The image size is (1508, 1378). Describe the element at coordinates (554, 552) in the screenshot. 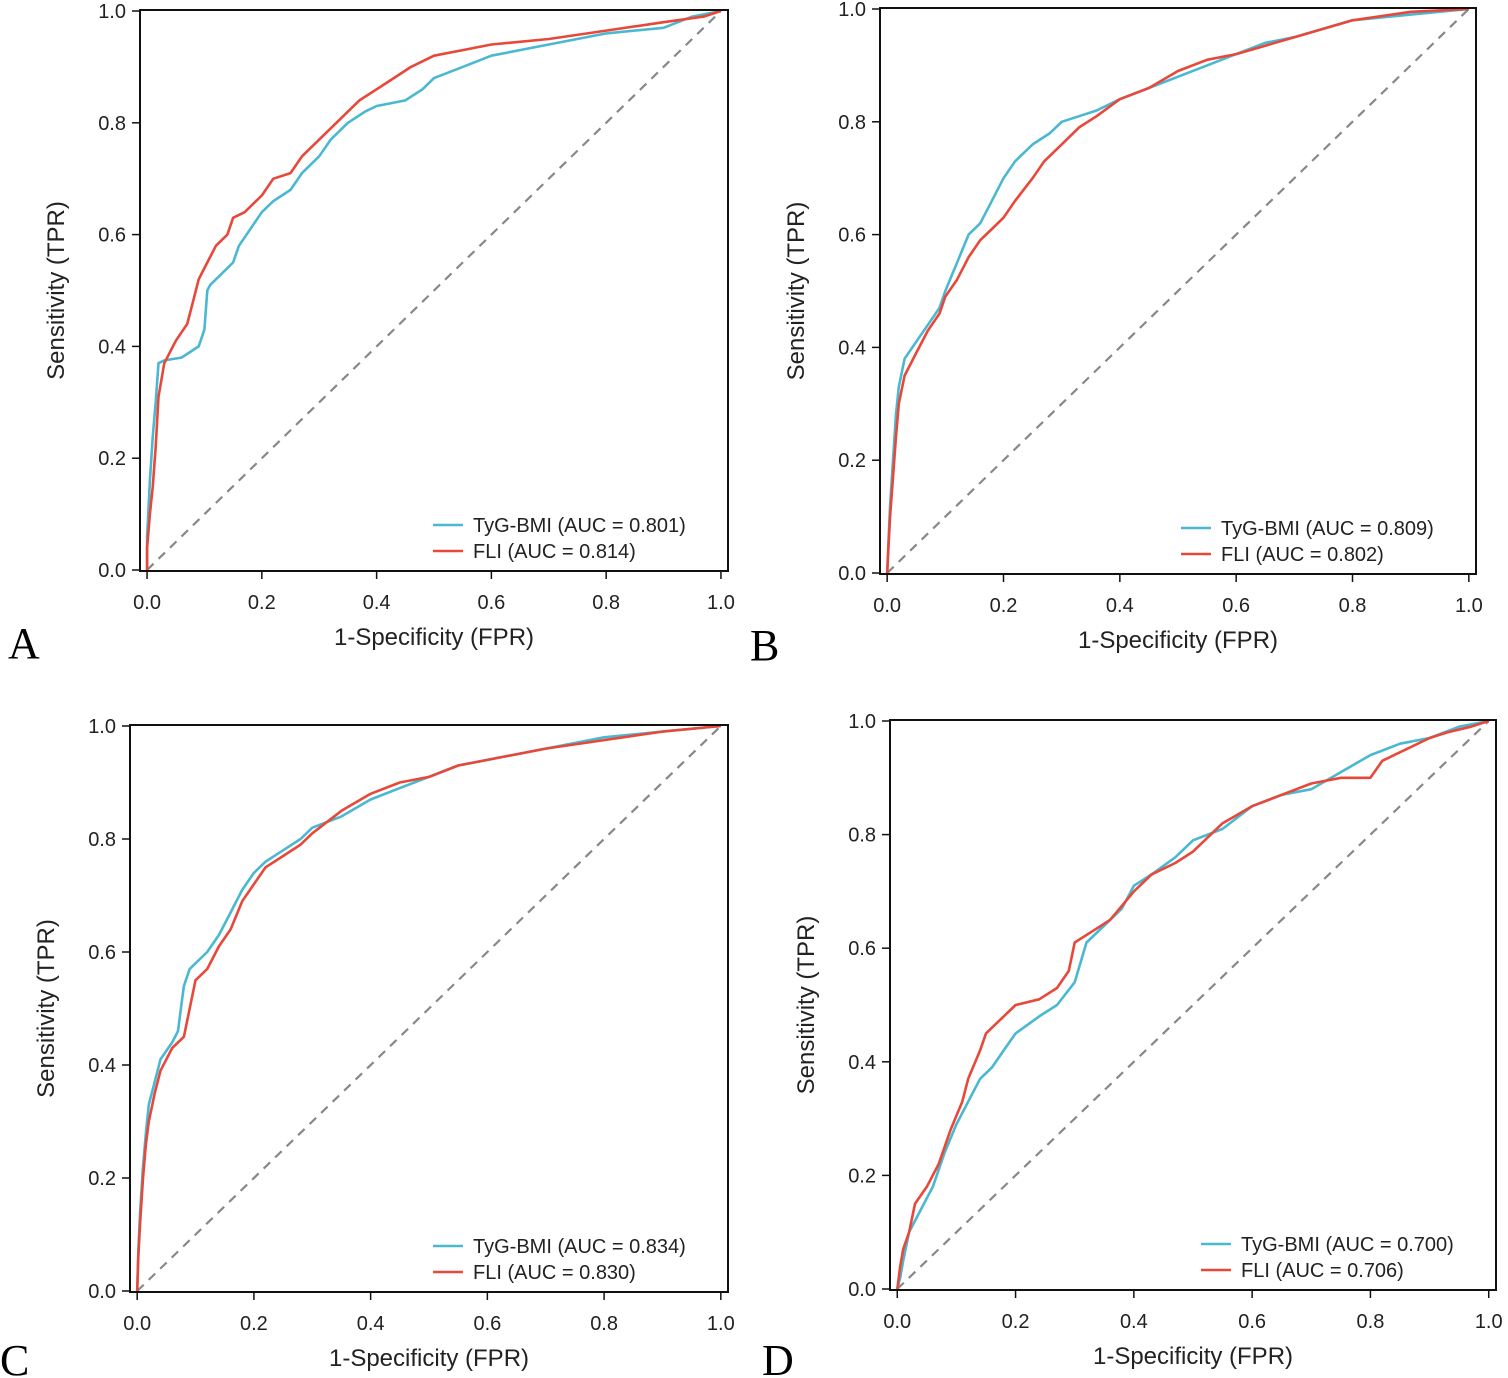

I see `fli-legend-label: FLI (AUC = 0.814)` at that location.